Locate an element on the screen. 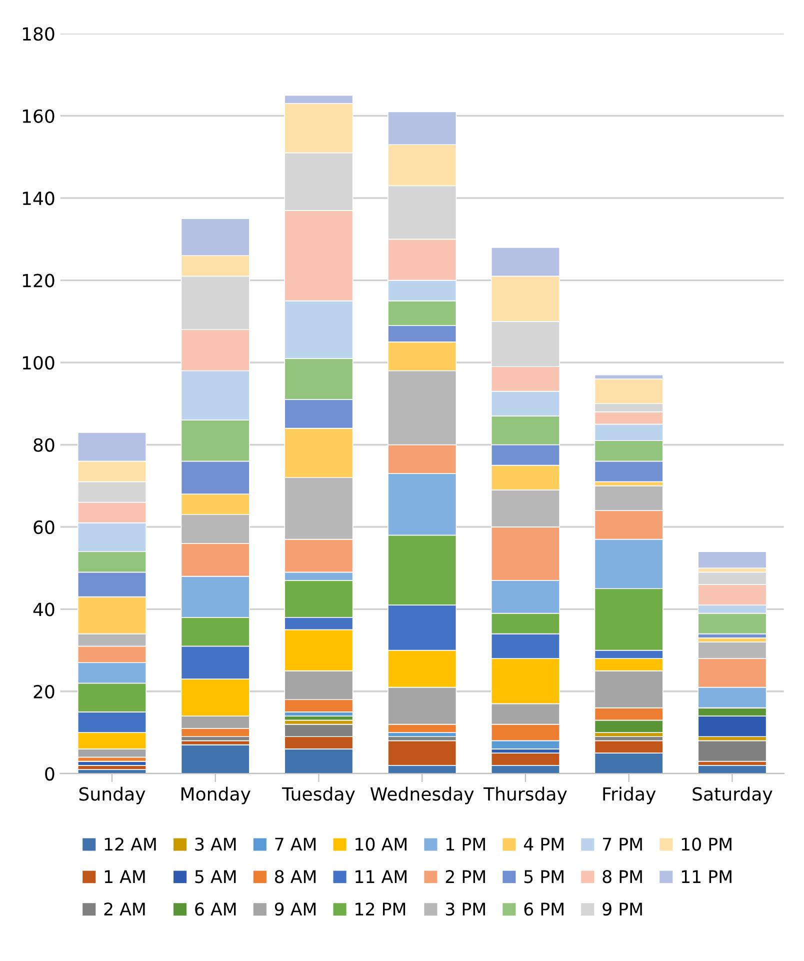 This screenshot has height=961, width=804. x-tick-label: Sunday is located at coordinates (112, 795).